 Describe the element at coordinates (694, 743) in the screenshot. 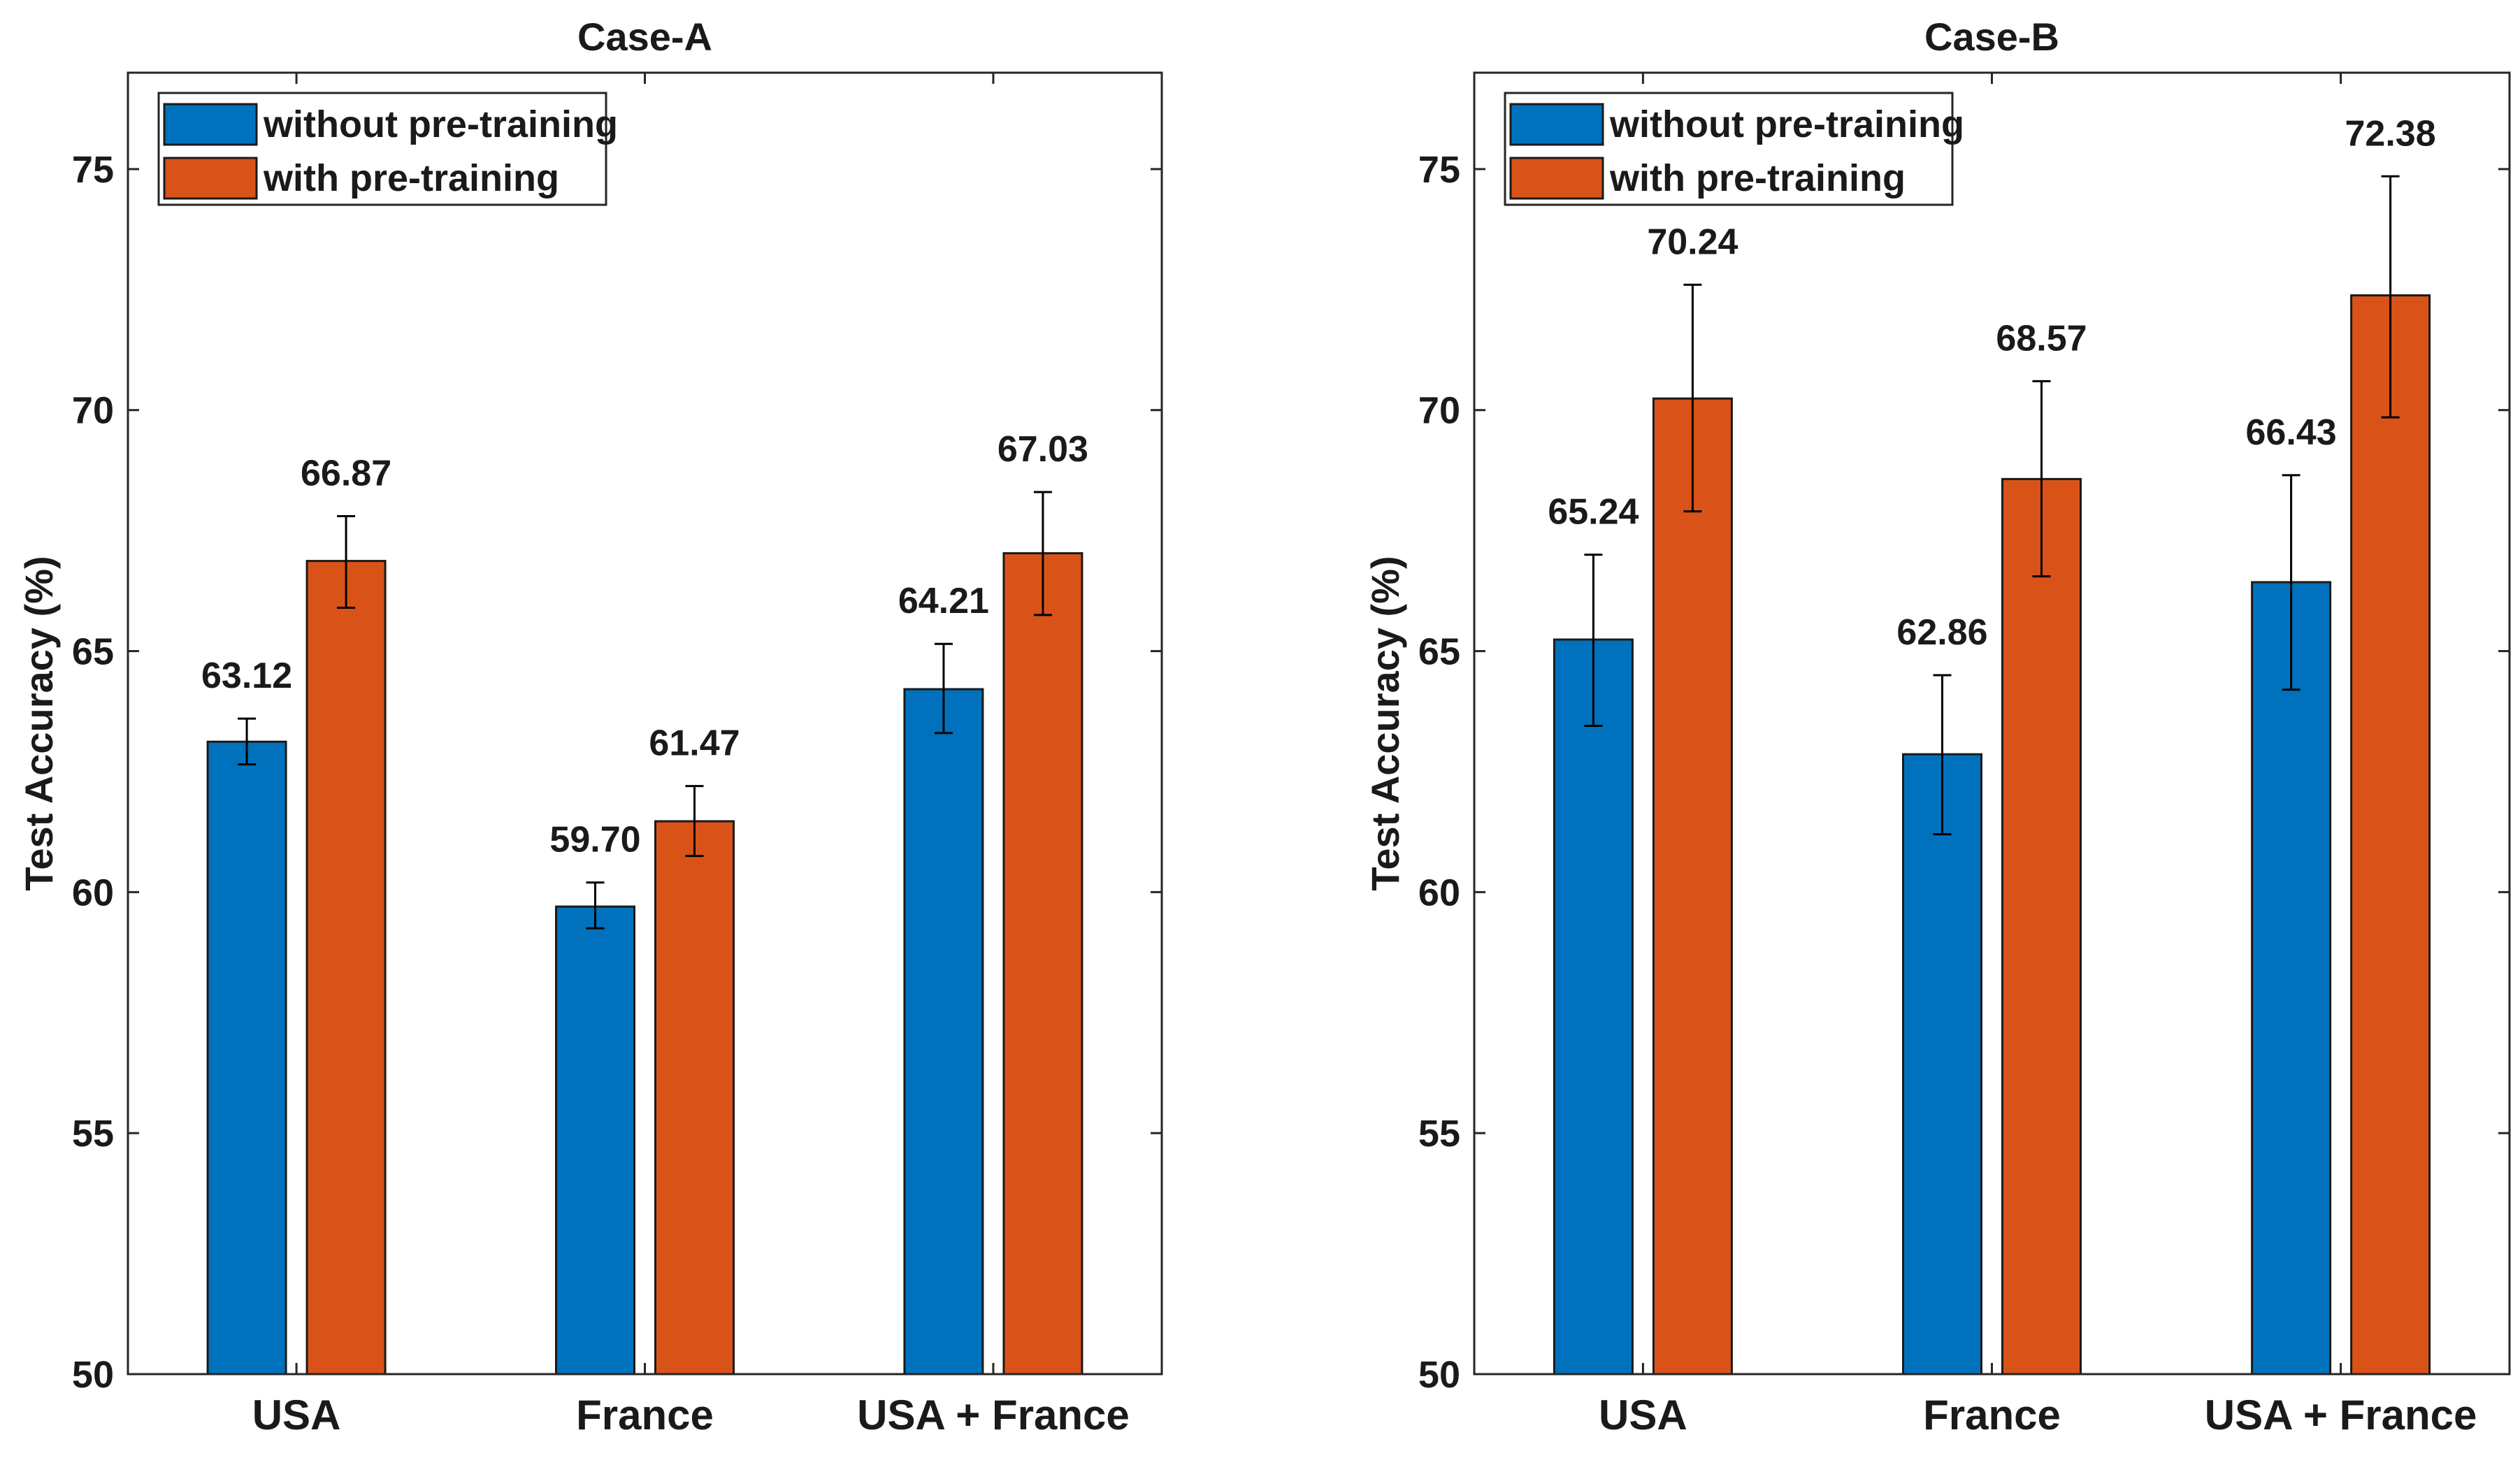

I see `data-label: 61.47` at that location.